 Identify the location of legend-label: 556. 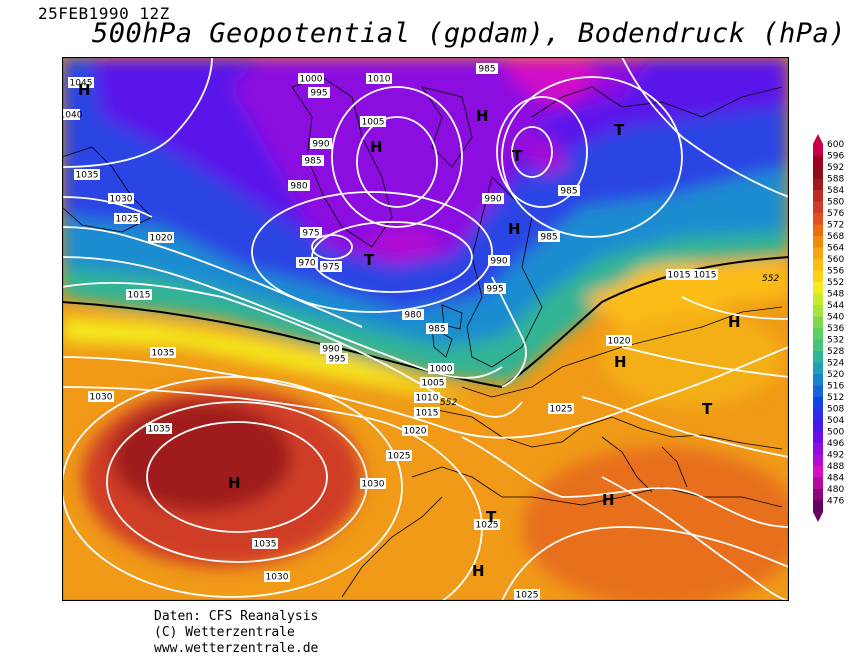
(835, 272).